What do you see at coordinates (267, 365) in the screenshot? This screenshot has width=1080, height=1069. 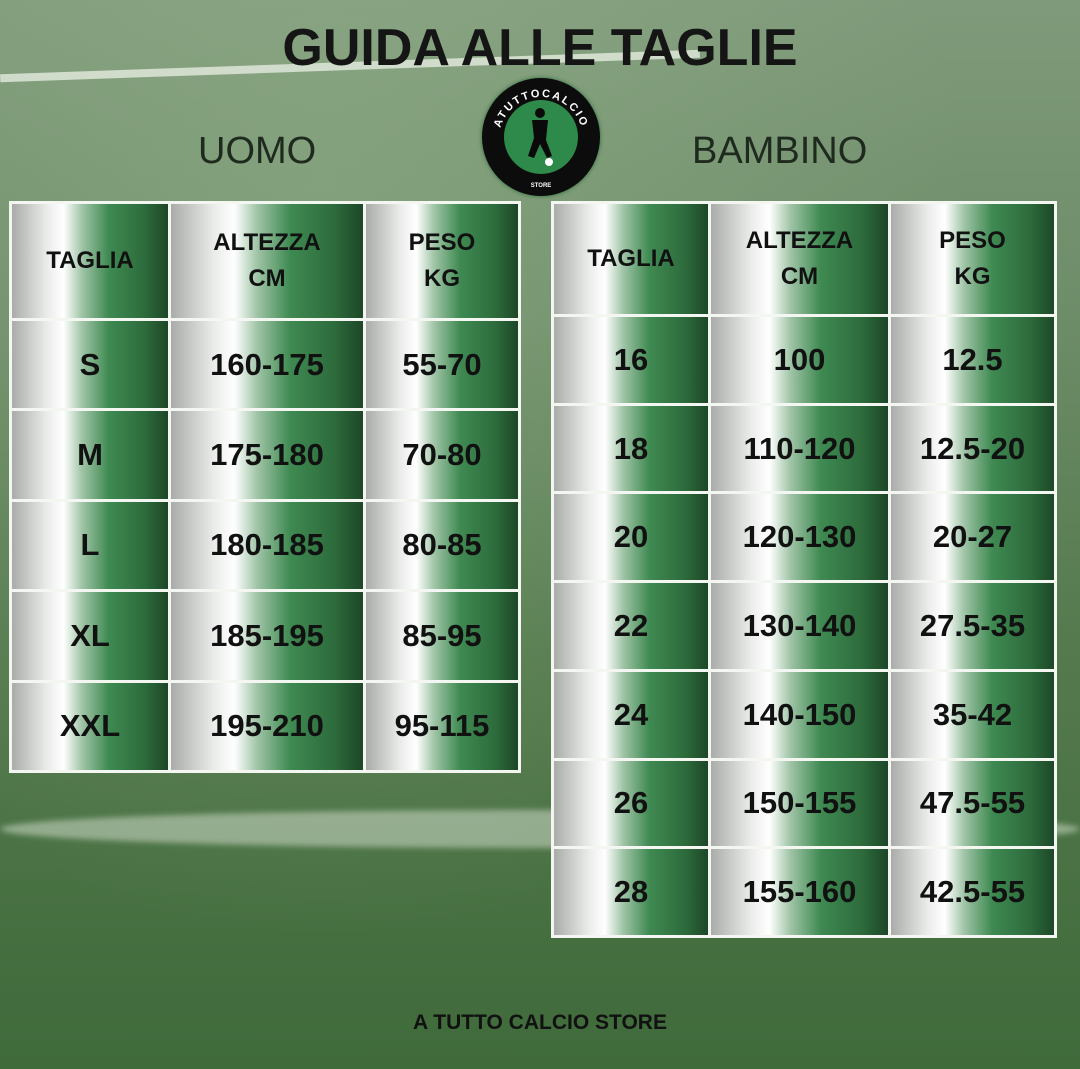 I see `cell-height: 160-175` at bounding box center [267, 365].